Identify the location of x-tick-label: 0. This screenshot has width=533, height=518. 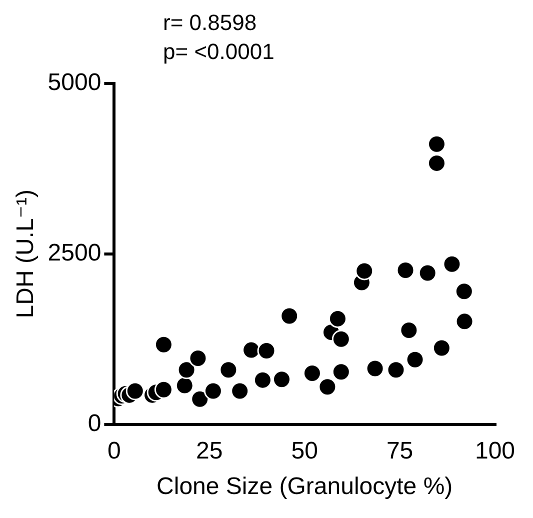
(114, 450).